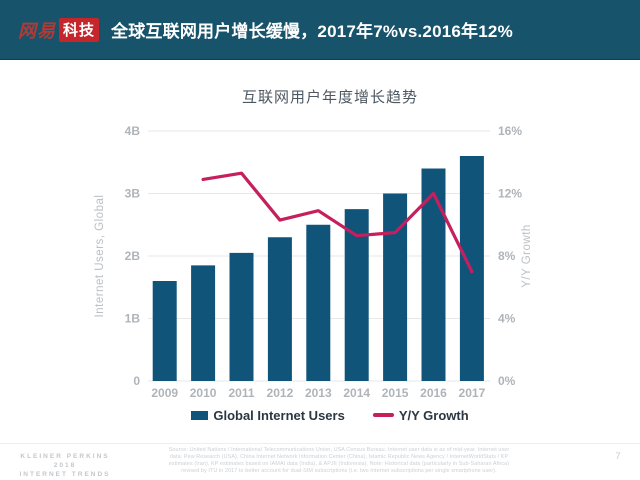 This screenshot has height=480, width=640. Describe the element at coordinates (164, 393) in the screenshot. I see `x-axis-tick: 2009` at that location.